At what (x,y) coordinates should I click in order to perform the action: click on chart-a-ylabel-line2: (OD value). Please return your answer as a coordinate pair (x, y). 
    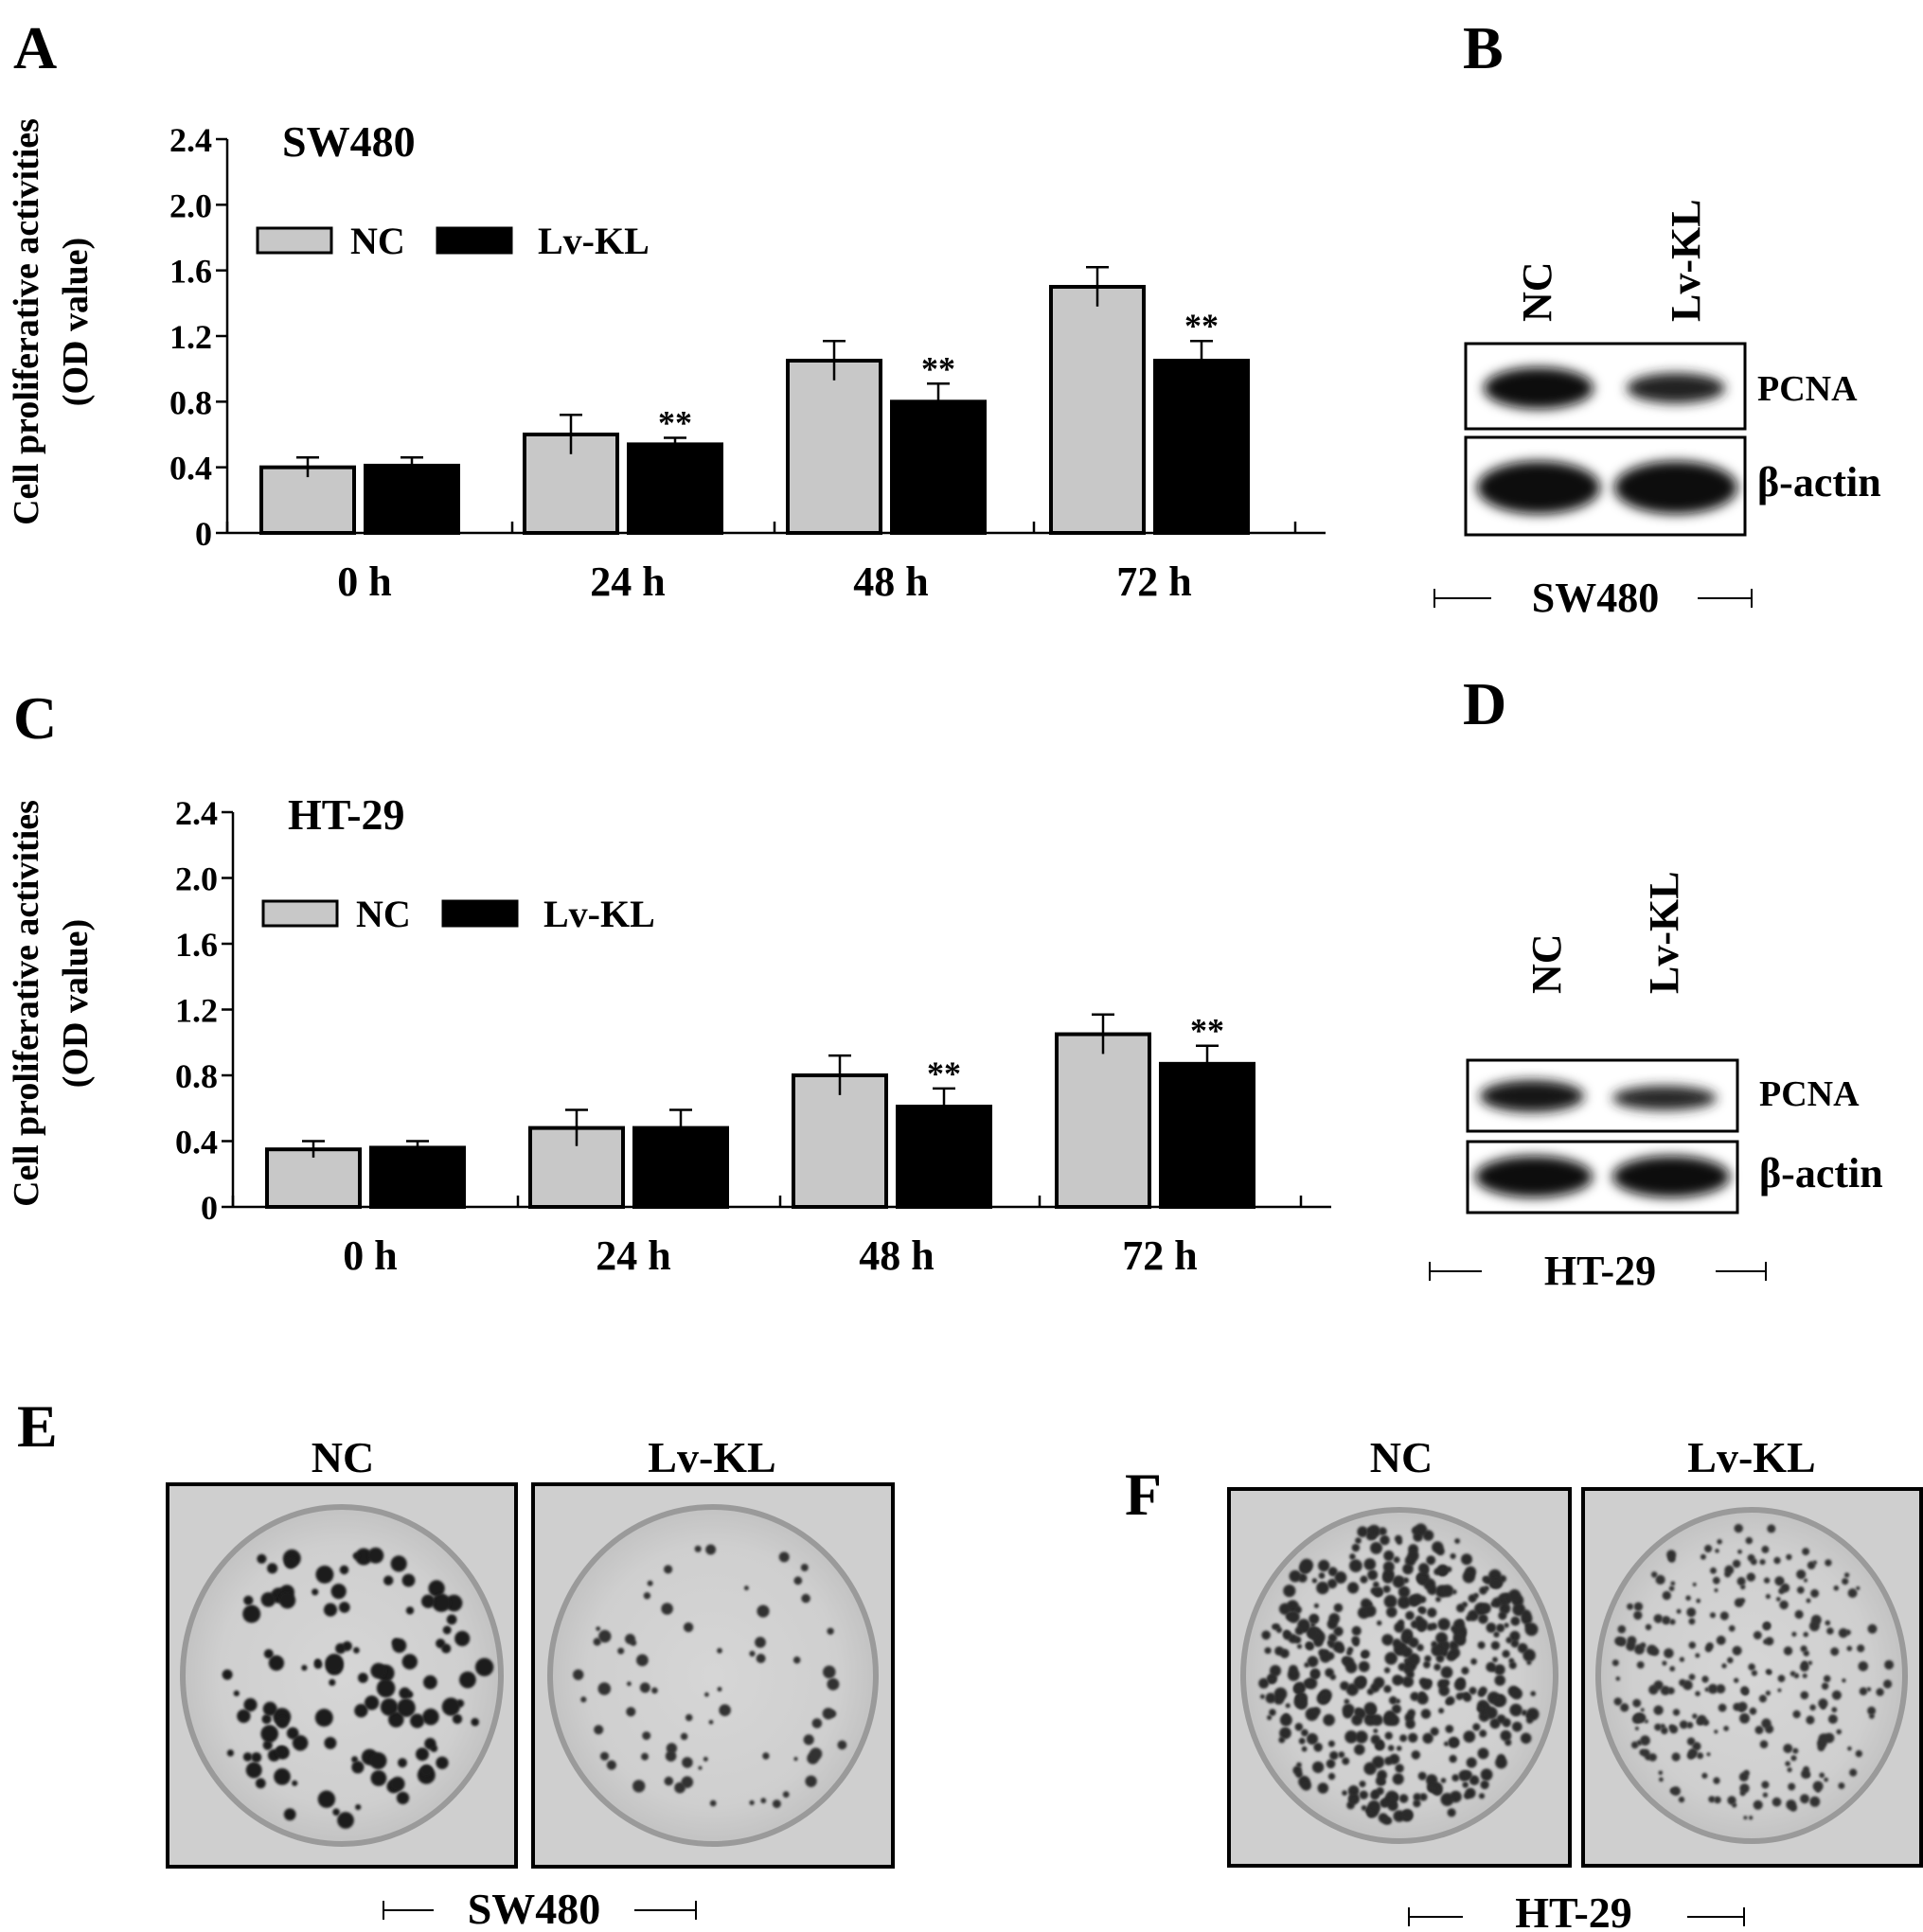
    Looking at the image, I should click on (76, 322).